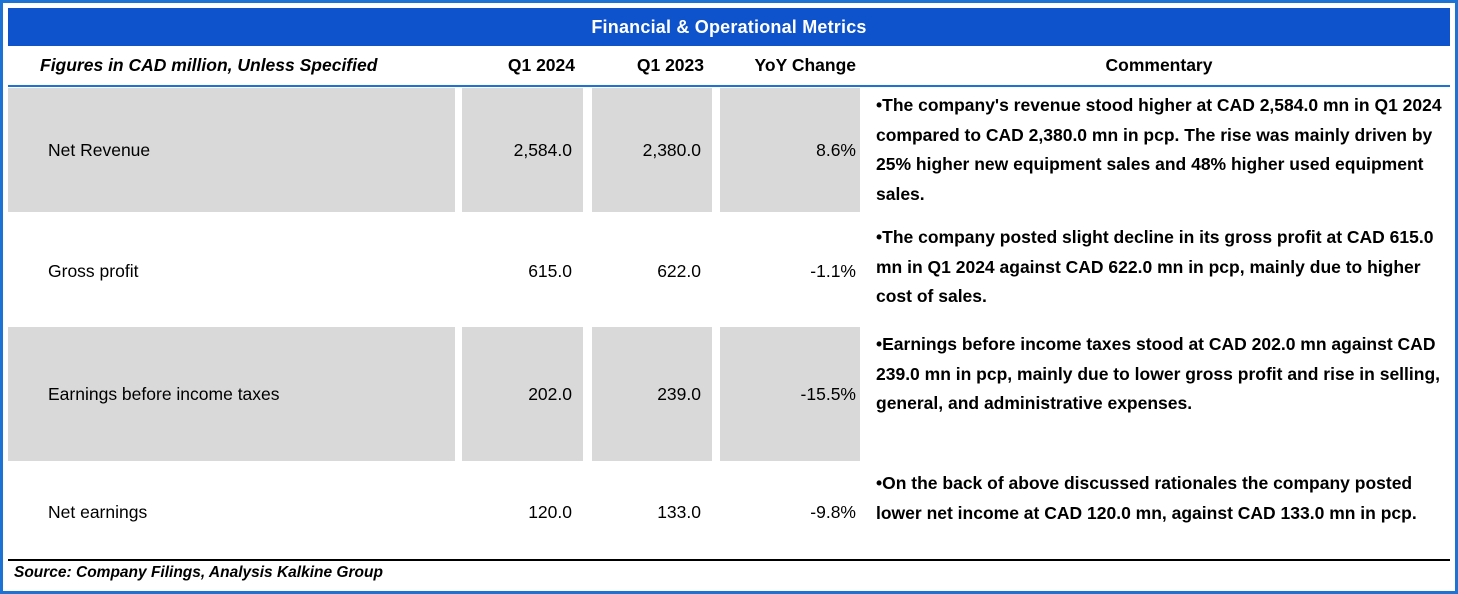 This screenshot has width=1458, height=594. What do you see at coordinates (652, 394) in the screenshot?
I see `value-q1-2023: 239.0` at bounding box center [652, 394].